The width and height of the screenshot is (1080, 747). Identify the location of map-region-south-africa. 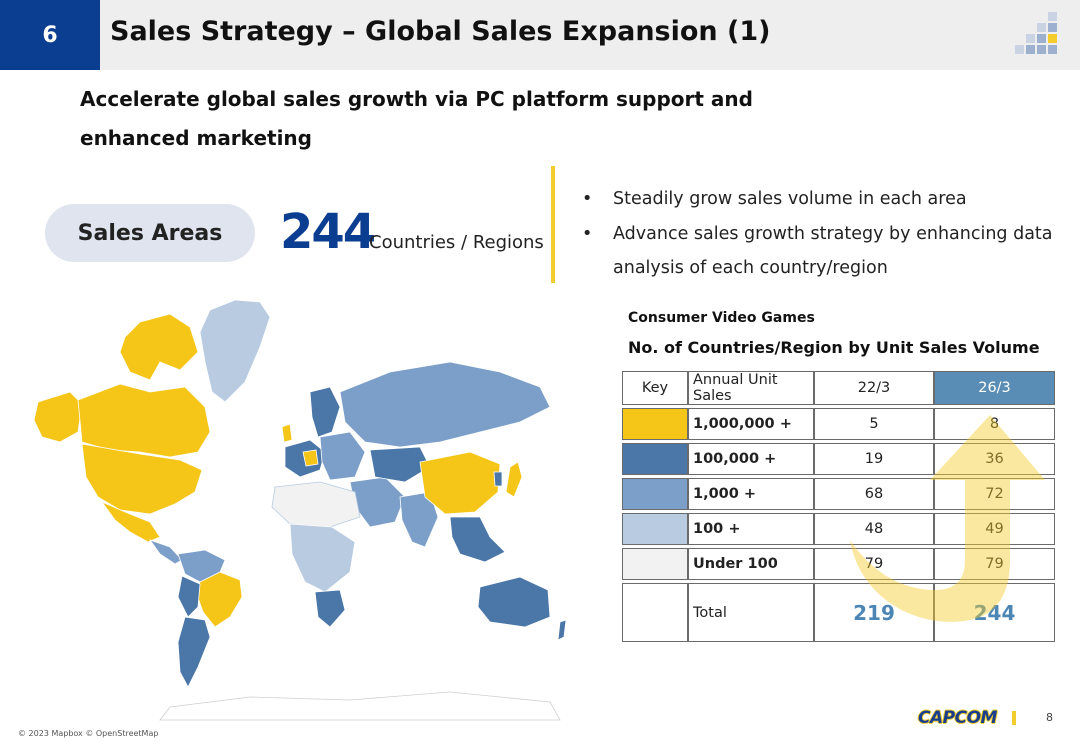
(330, 608).